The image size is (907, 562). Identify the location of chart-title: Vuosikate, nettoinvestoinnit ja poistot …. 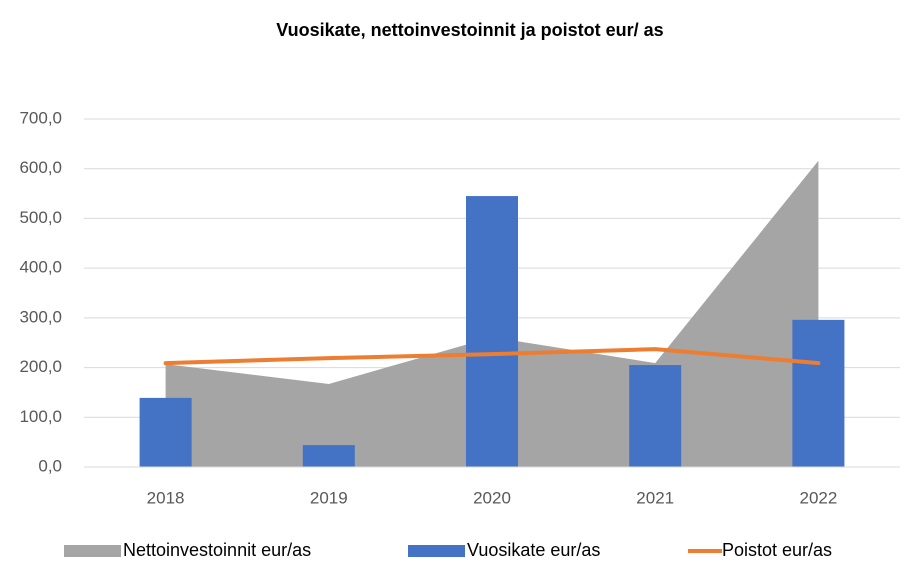
(469, 30).